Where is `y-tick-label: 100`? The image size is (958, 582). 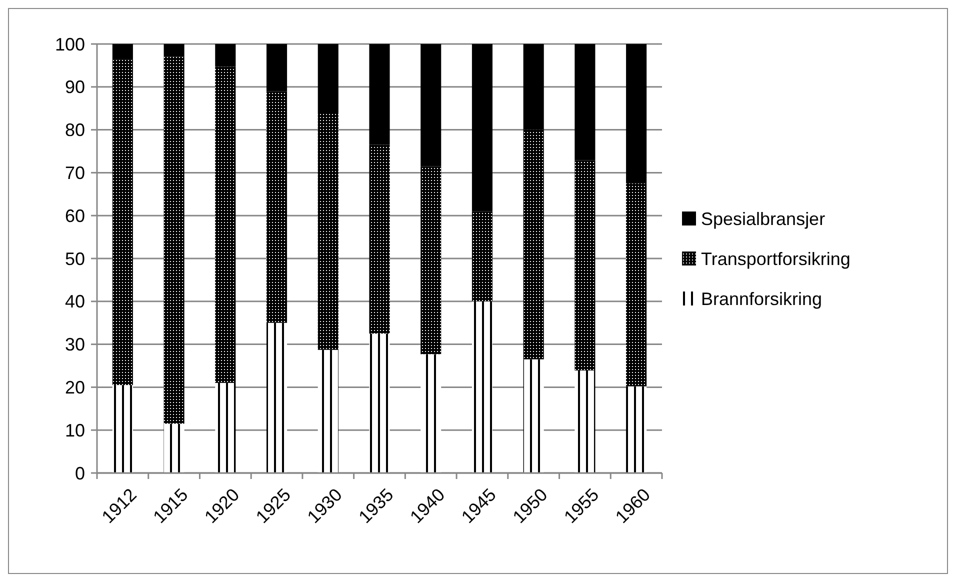 y-tick-label: 100 is located at coordinates (69, 44).